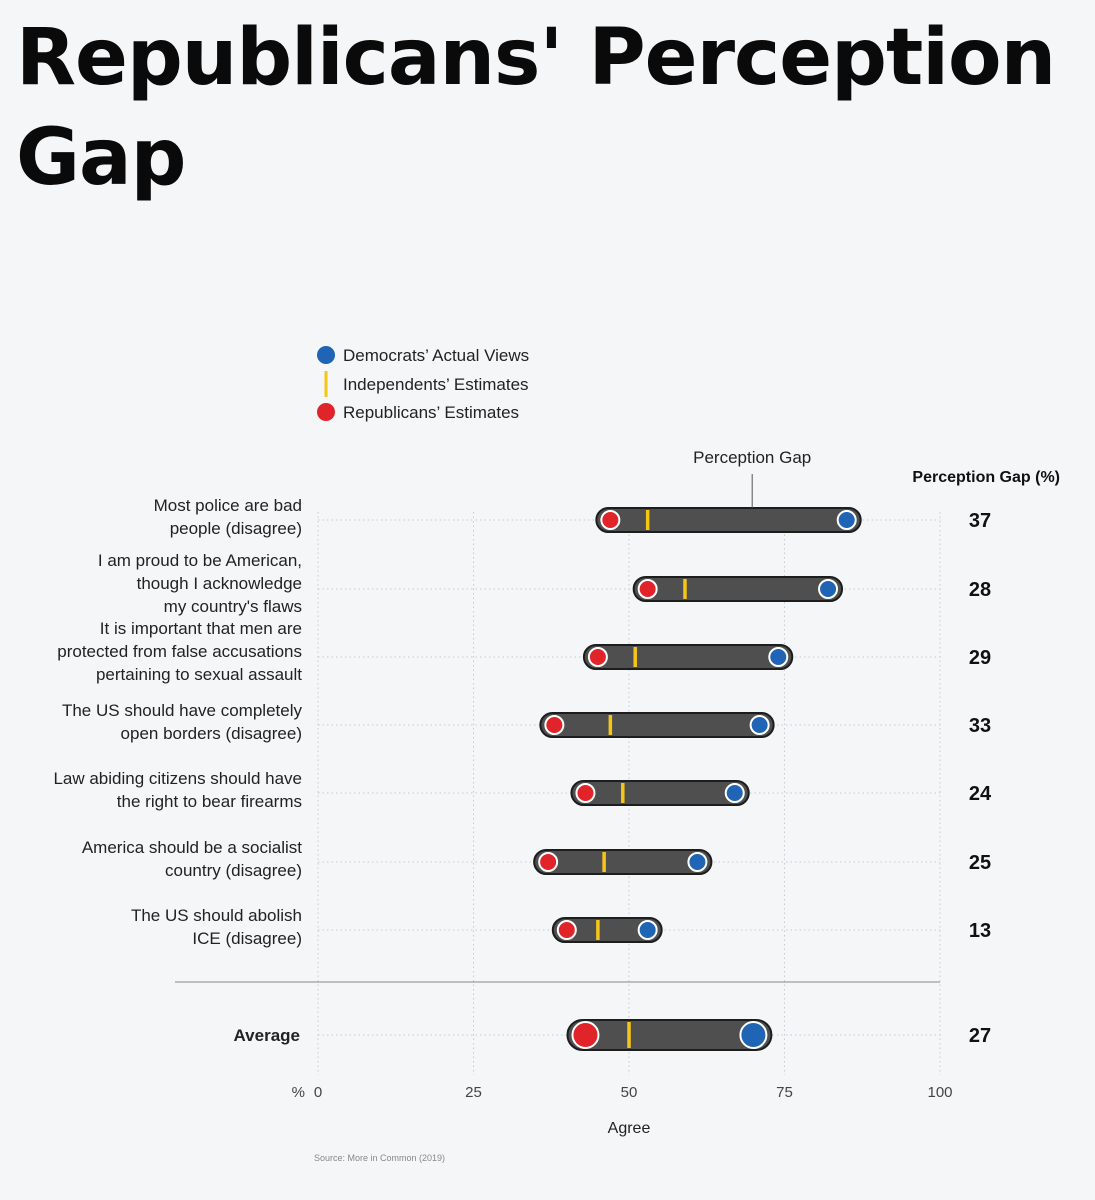 This screenshot has height=1200, width=1095. What do you see at coordinates (228, 505) in the screenshot?
I see `row-label-line: Most police are bad` at bounding box center [228, 505].